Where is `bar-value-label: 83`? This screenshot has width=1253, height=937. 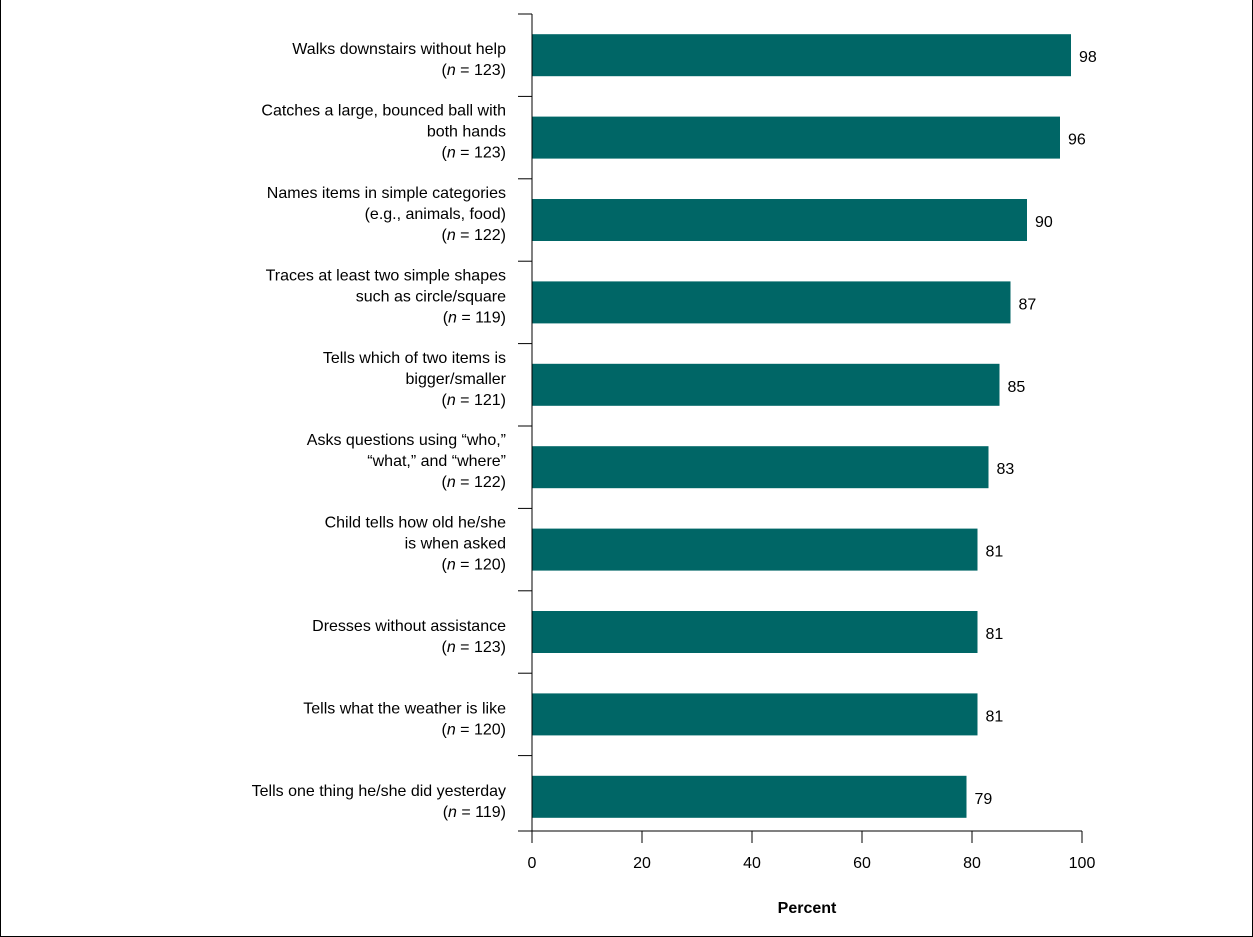 bar-value-label: 83 is located at coordinates (1006, 469).